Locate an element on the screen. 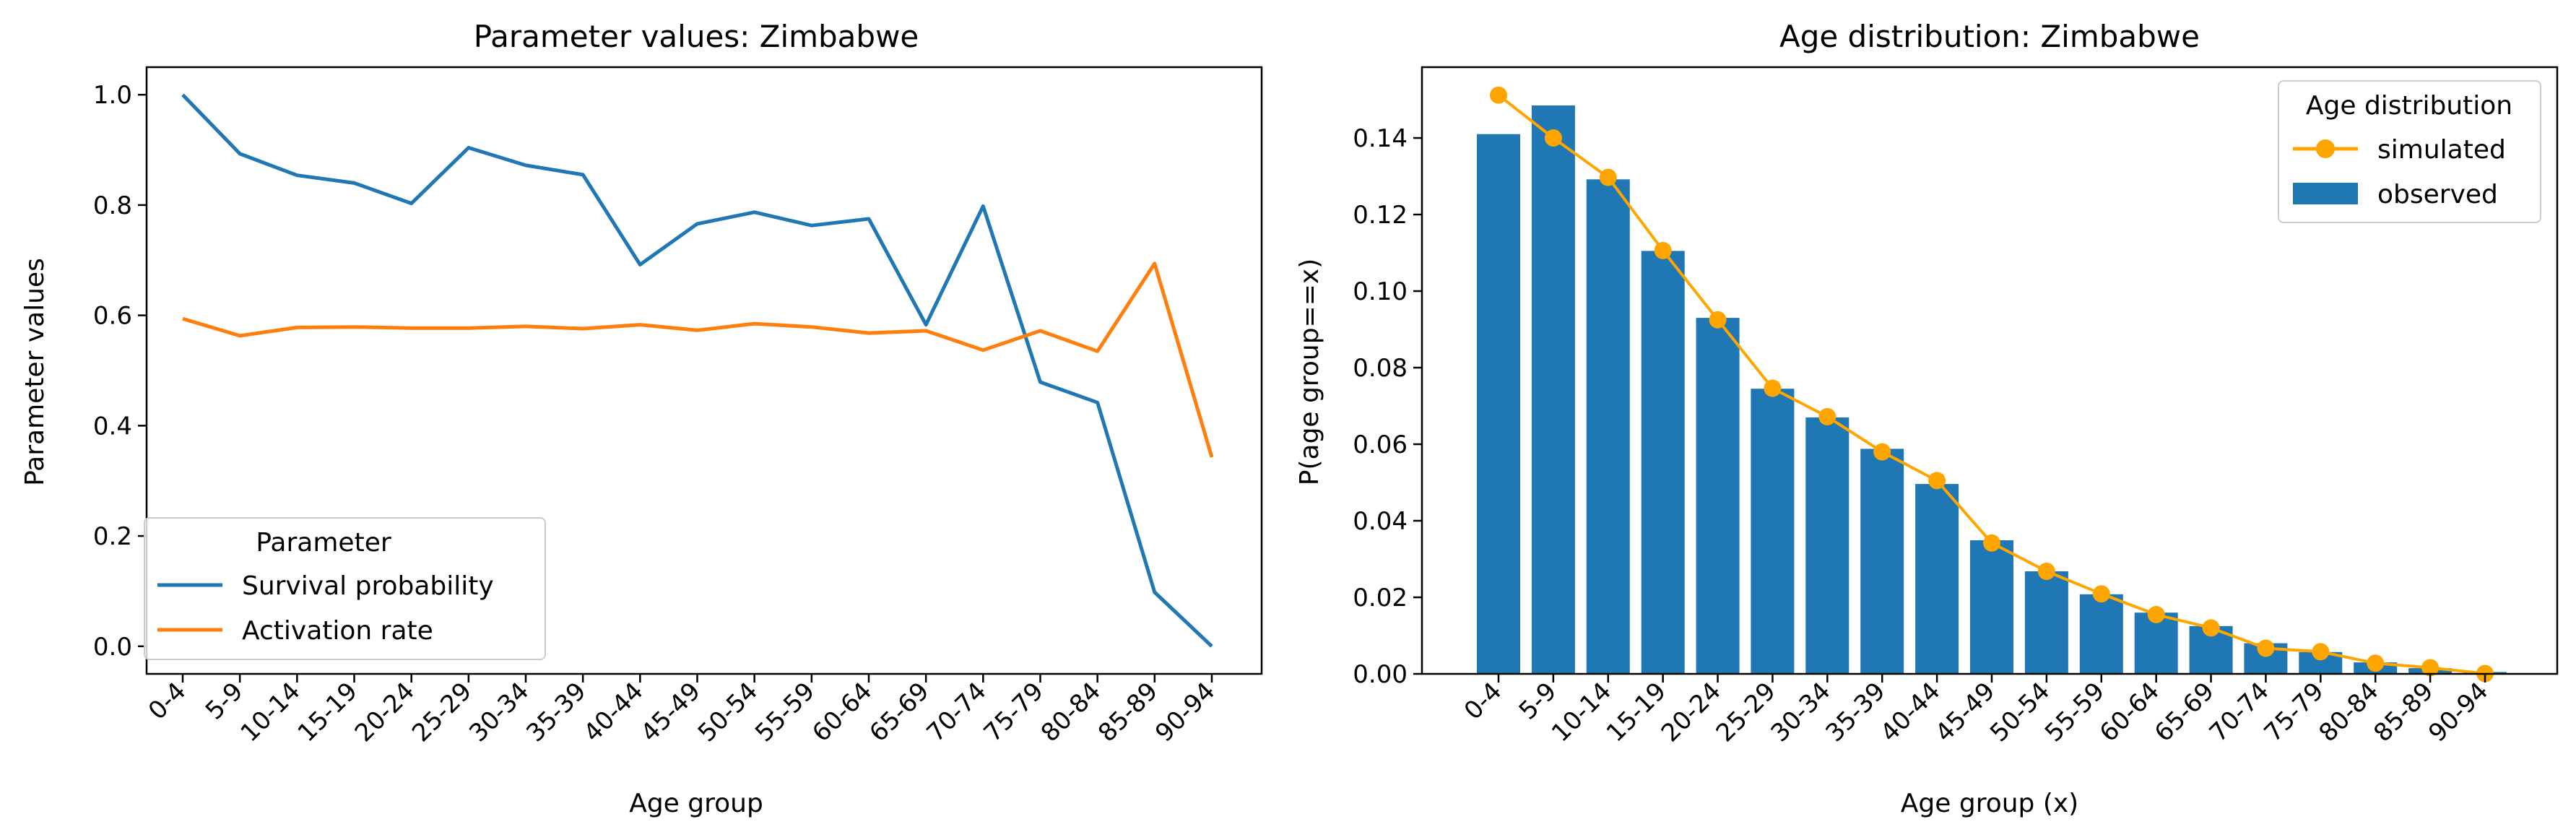 The image size is (2576, 840). y-axis-label: P(age group==x) is located at coordinates (1309, 372).